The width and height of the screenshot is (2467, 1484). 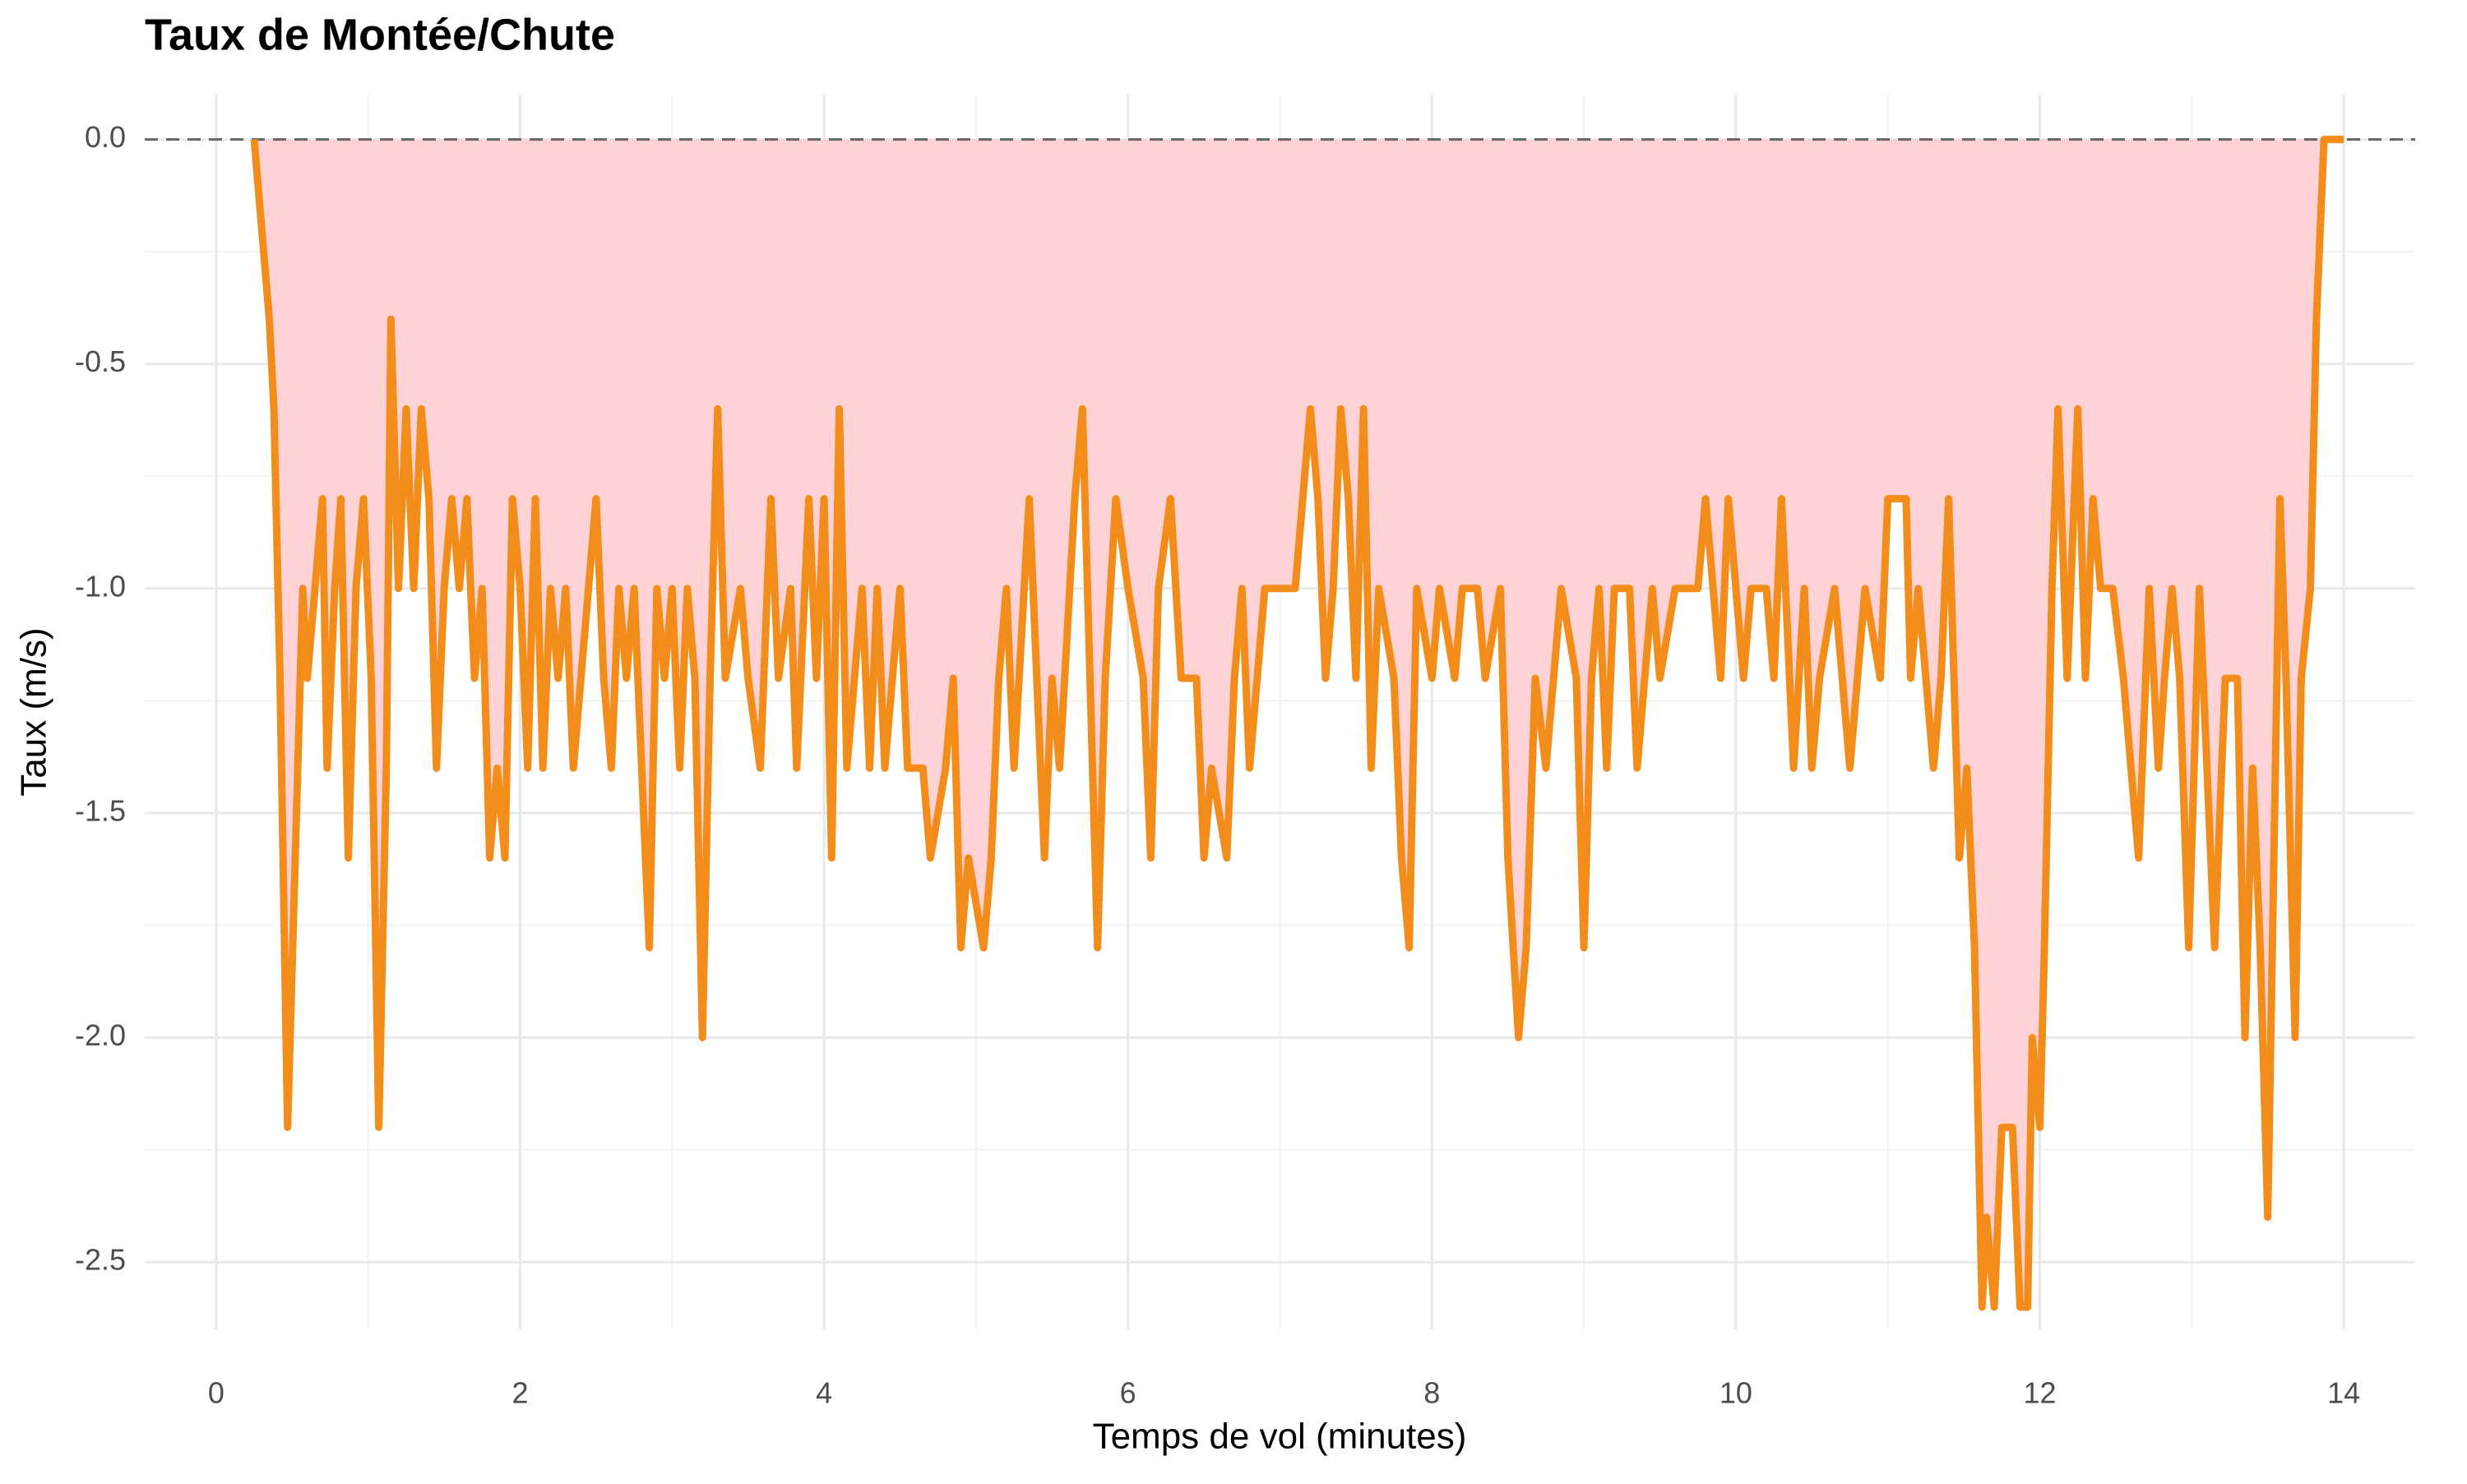 What do you see at coordinates (100, 1035) in the screenshot?
I see `y-tick-label: -2.0` at bounding box center [100, 1035].